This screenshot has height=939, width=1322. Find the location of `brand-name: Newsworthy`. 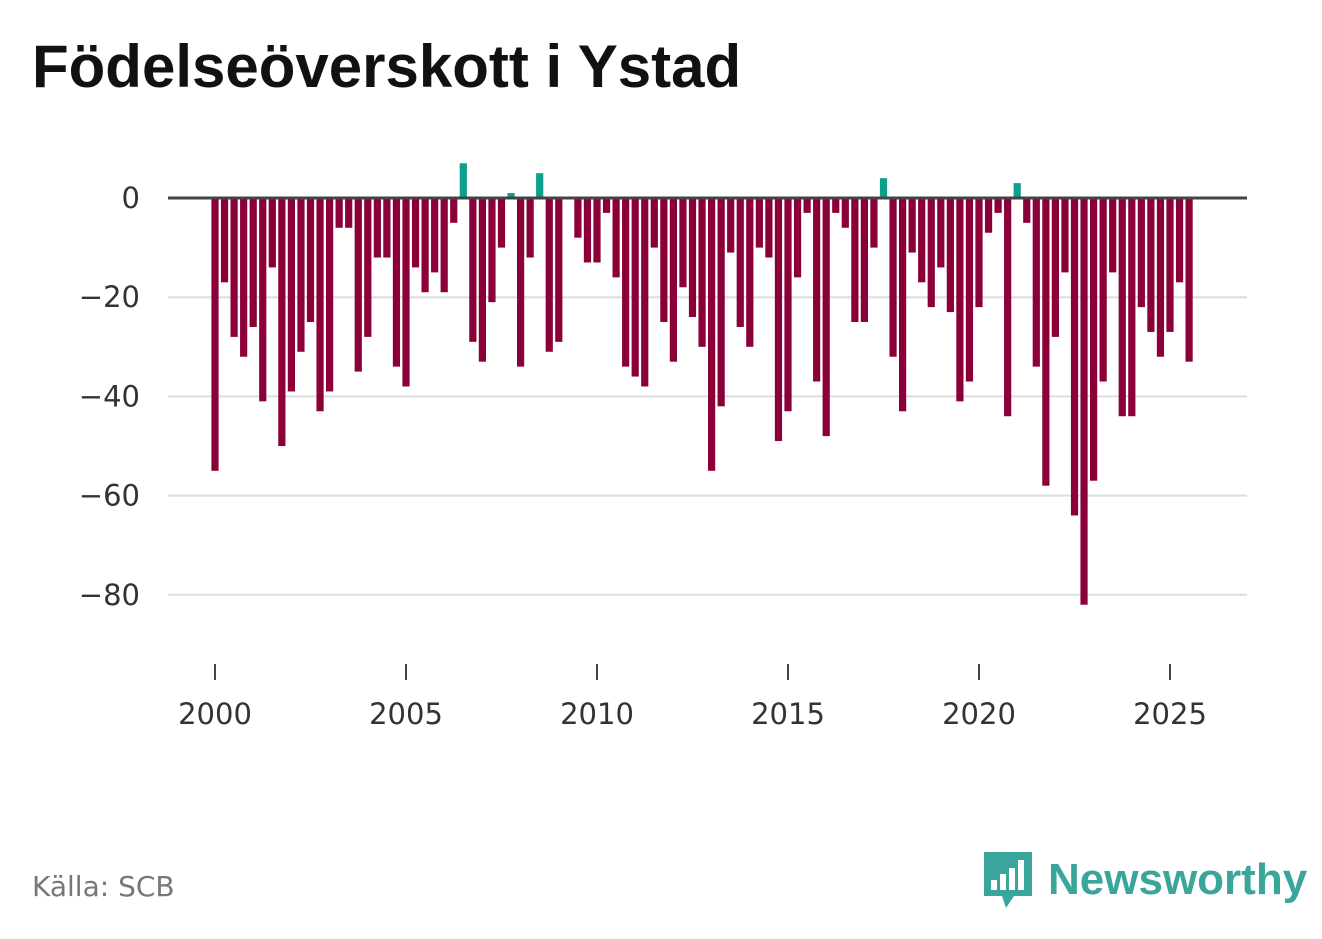

brand-name: Newsworthy is located at coordinates (1178, 879).